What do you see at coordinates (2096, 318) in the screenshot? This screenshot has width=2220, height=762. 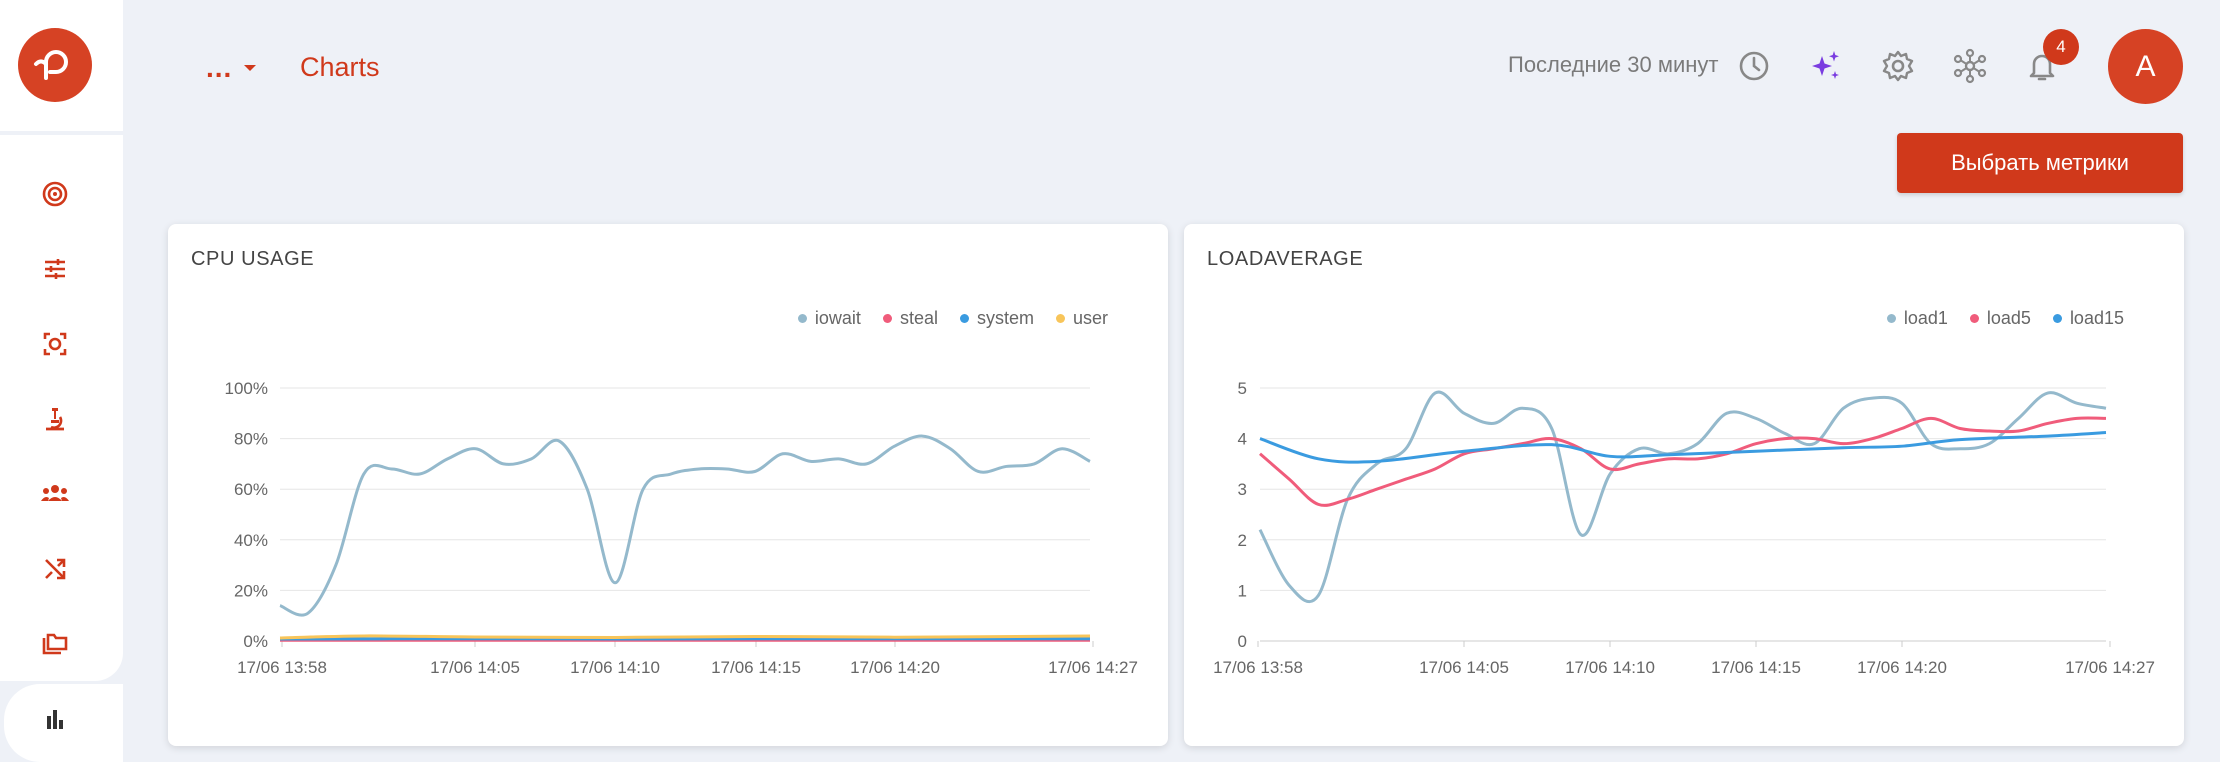 I see `legend-label: load15` at bounding box center [2096, 318].